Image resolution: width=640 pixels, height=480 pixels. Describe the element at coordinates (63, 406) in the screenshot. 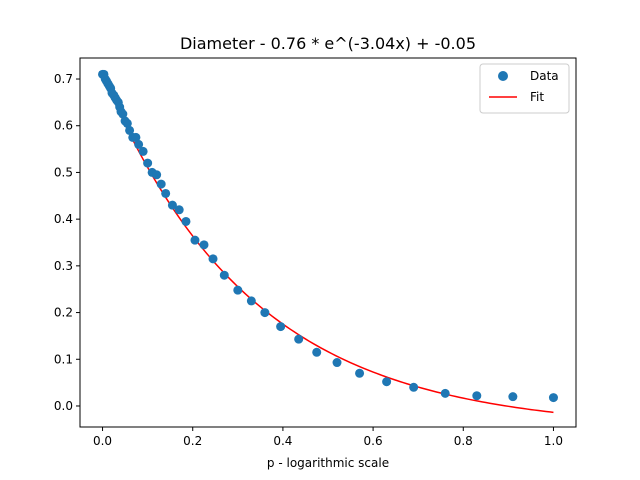

I see `y-tick-label: 0.0` at that location.